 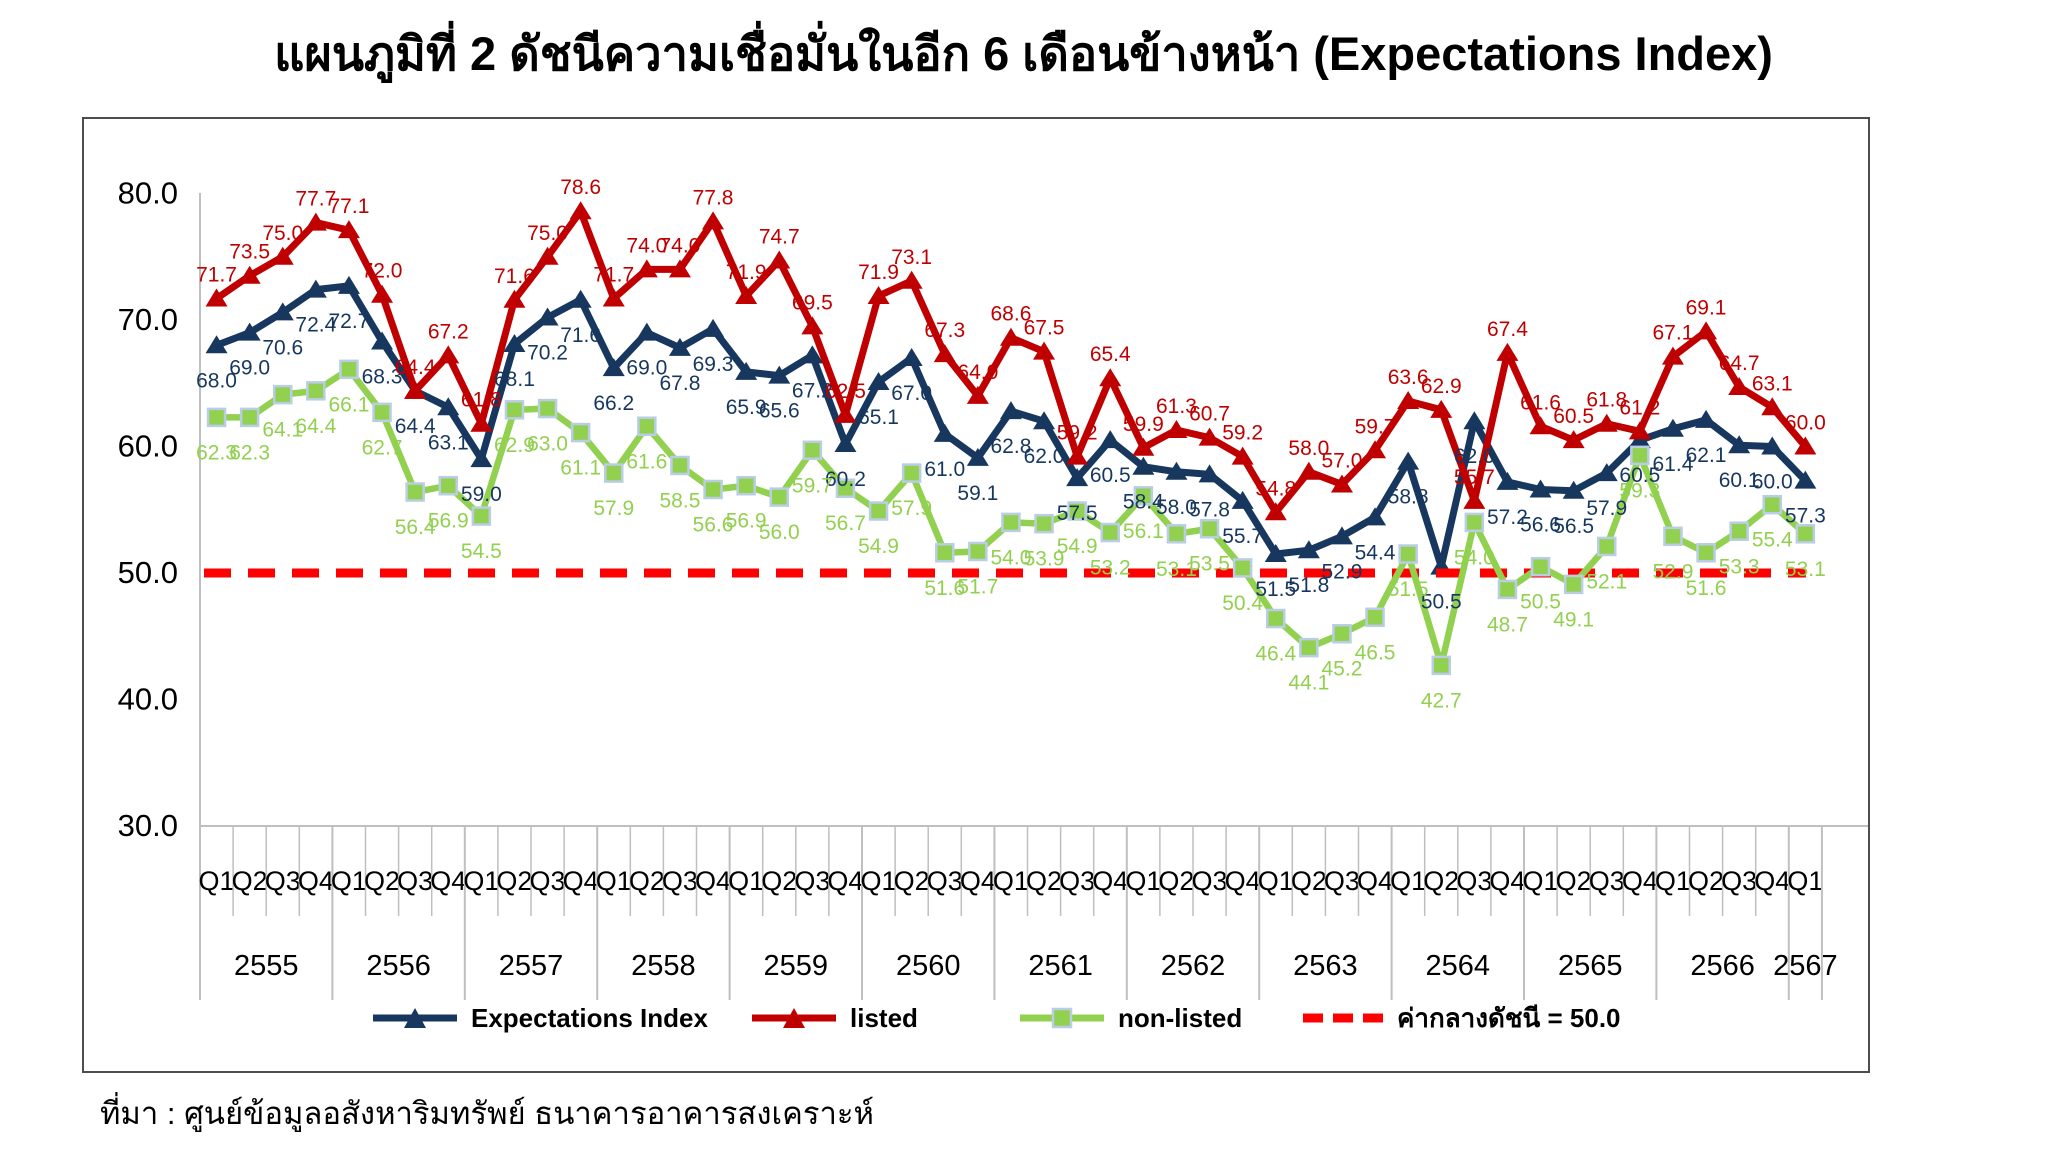 What do you see at coordinates (415, 527) in the screenshot?
I see `svg-text: 56.4` at bounding box center [415, 527].